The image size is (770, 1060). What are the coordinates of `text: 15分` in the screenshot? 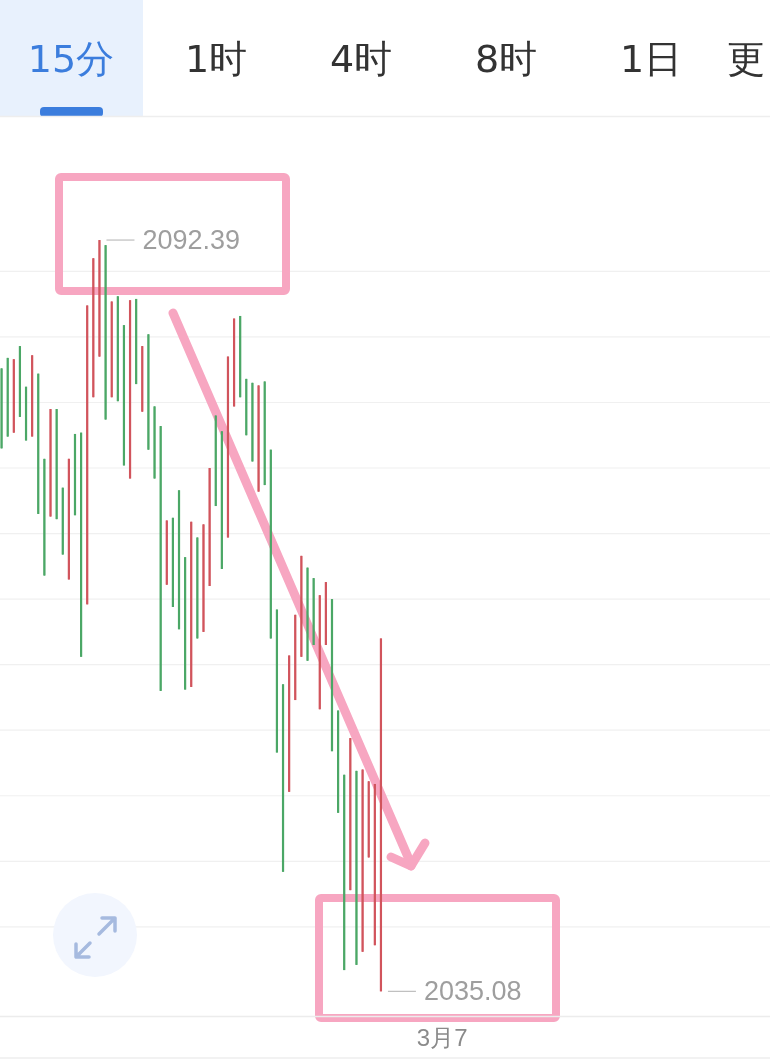 It's located at (71, 59).